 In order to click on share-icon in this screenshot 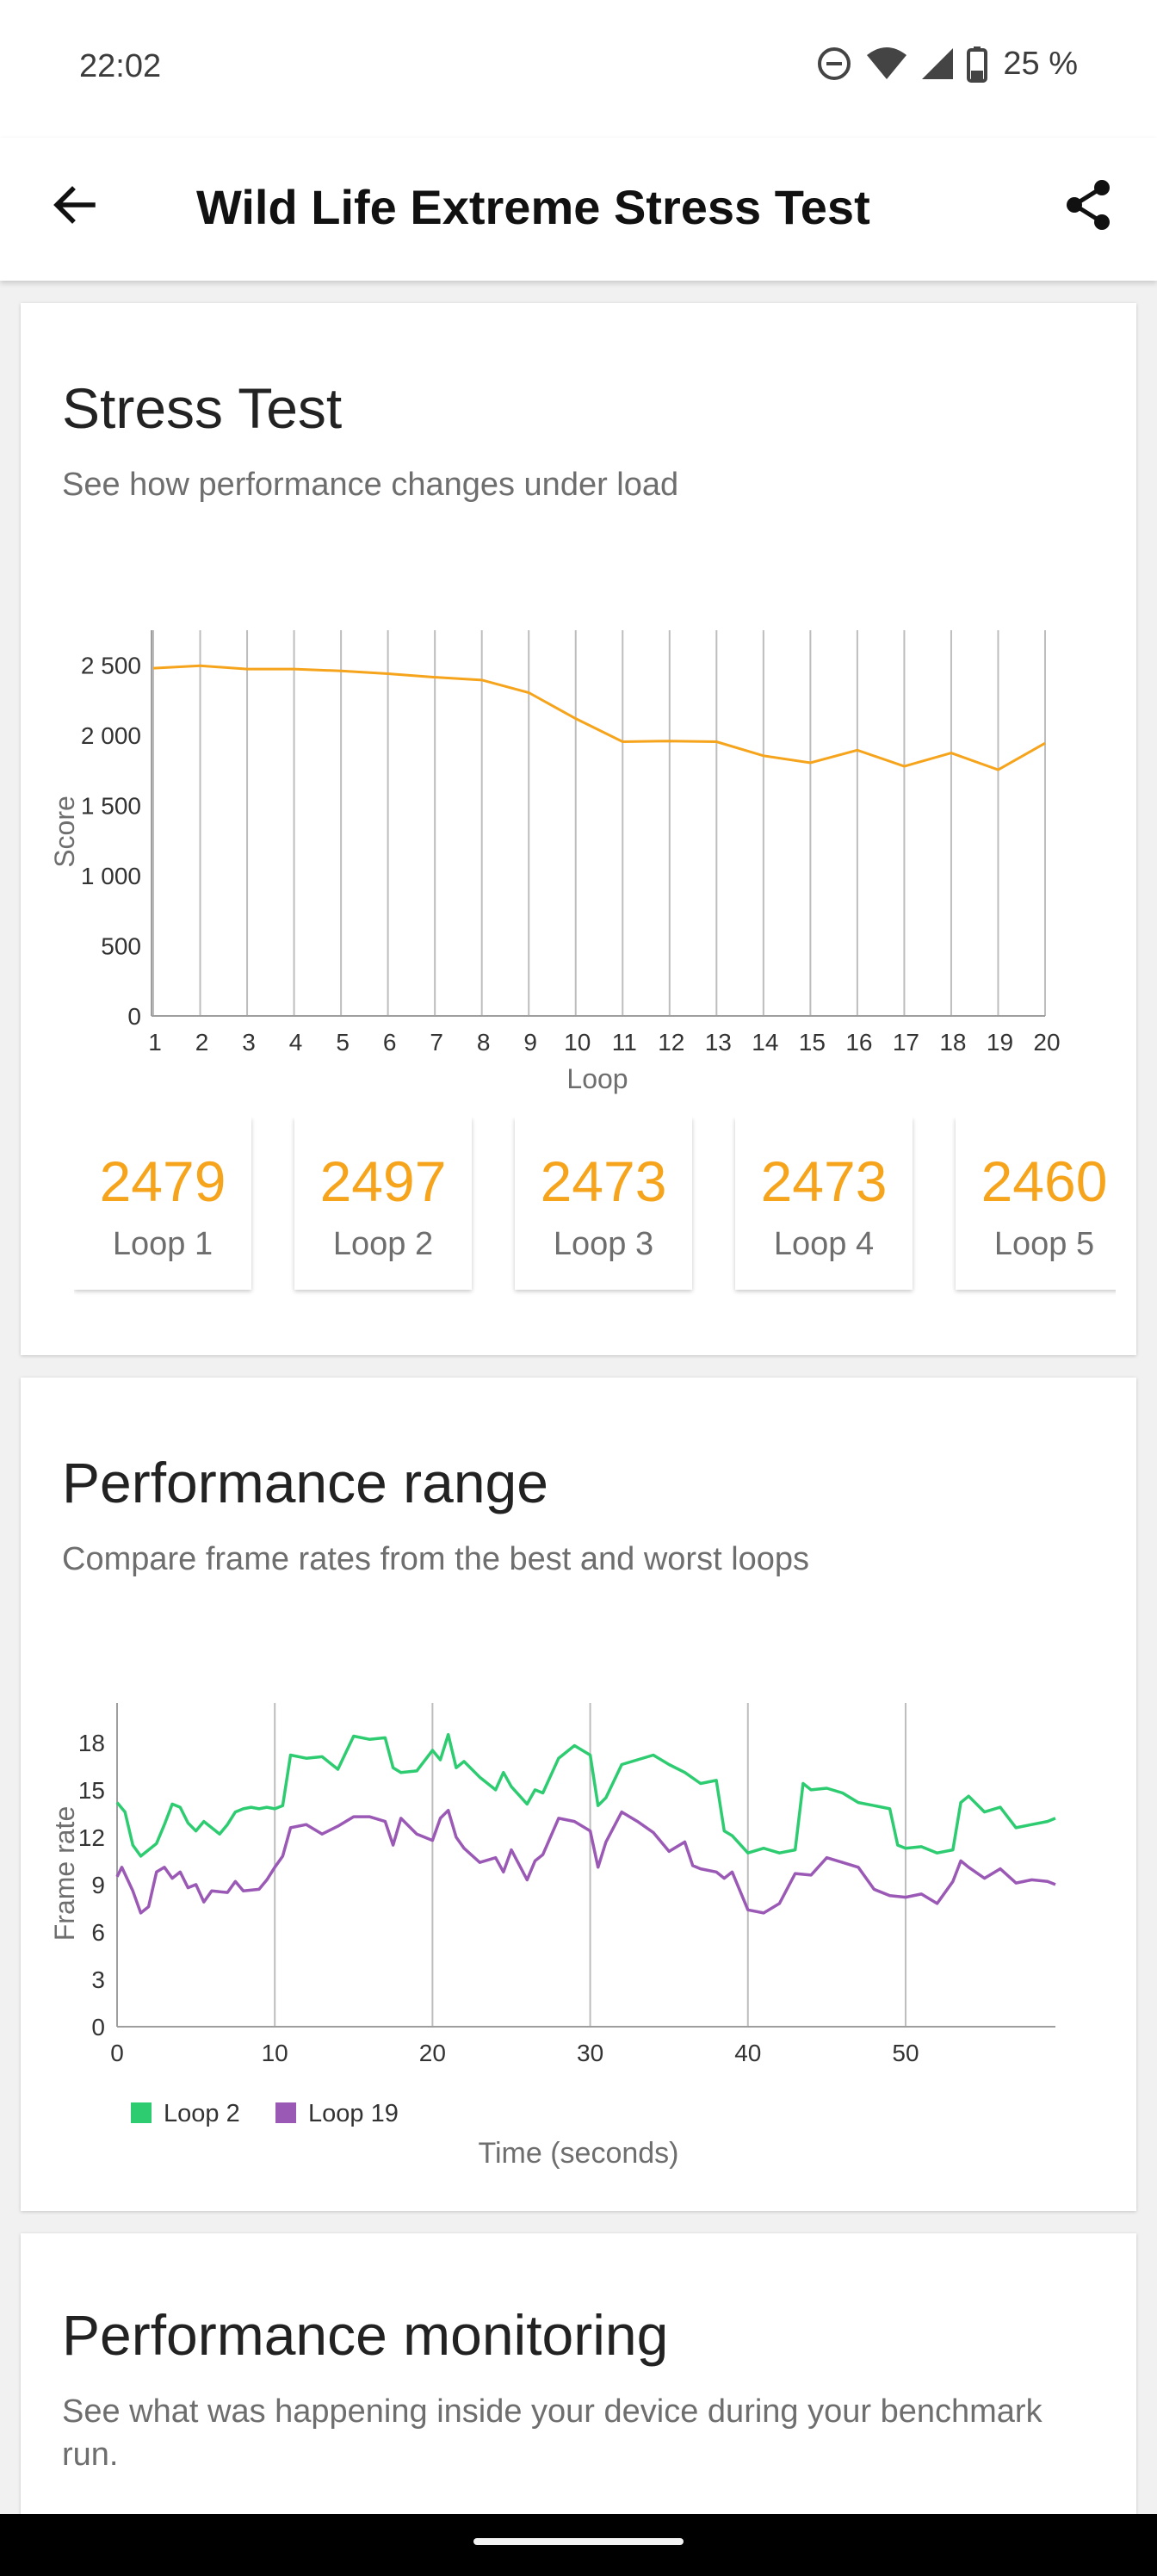, I will do `click(1088, 205)`.